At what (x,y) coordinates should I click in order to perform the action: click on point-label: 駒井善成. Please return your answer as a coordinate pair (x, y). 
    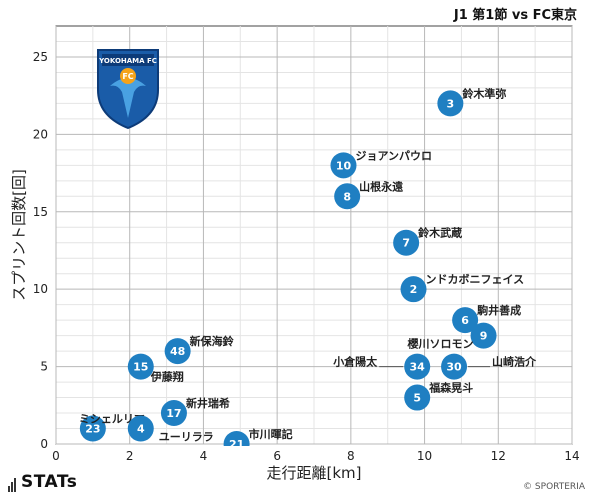
    Looking at the image, I should click on (499, 310).